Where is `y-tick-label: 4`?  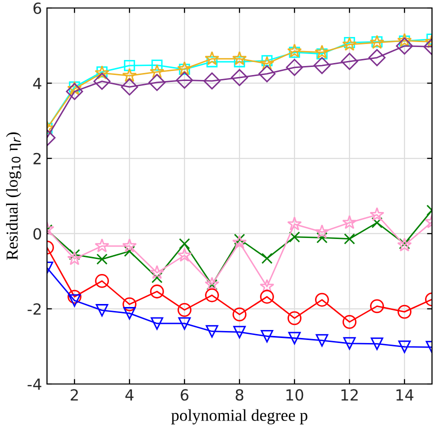
y-tick-label: 4 is located at coordinates (37, 84).